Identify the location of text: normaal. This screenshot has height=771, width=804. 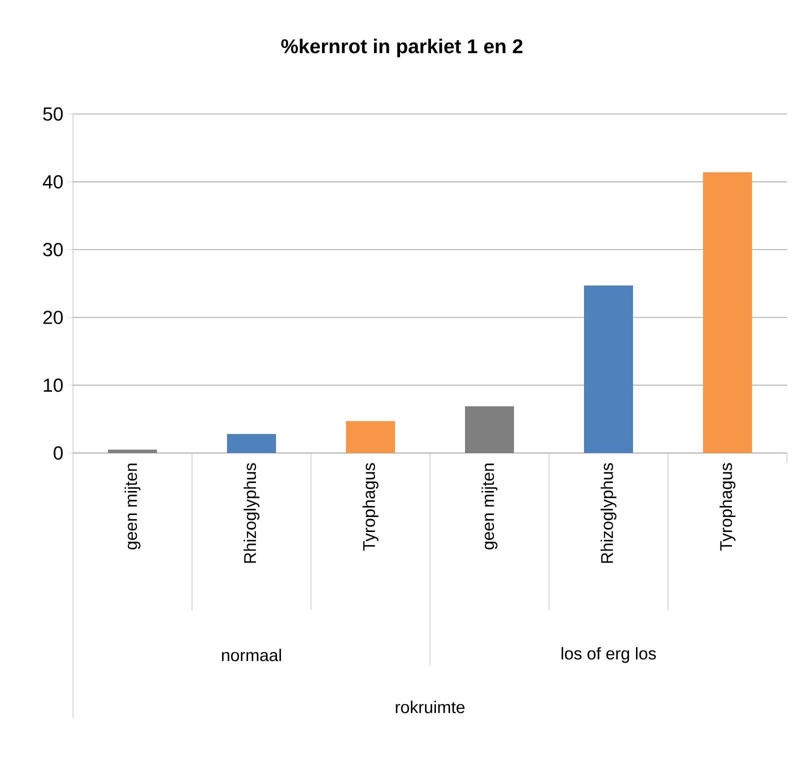
(251, 655).